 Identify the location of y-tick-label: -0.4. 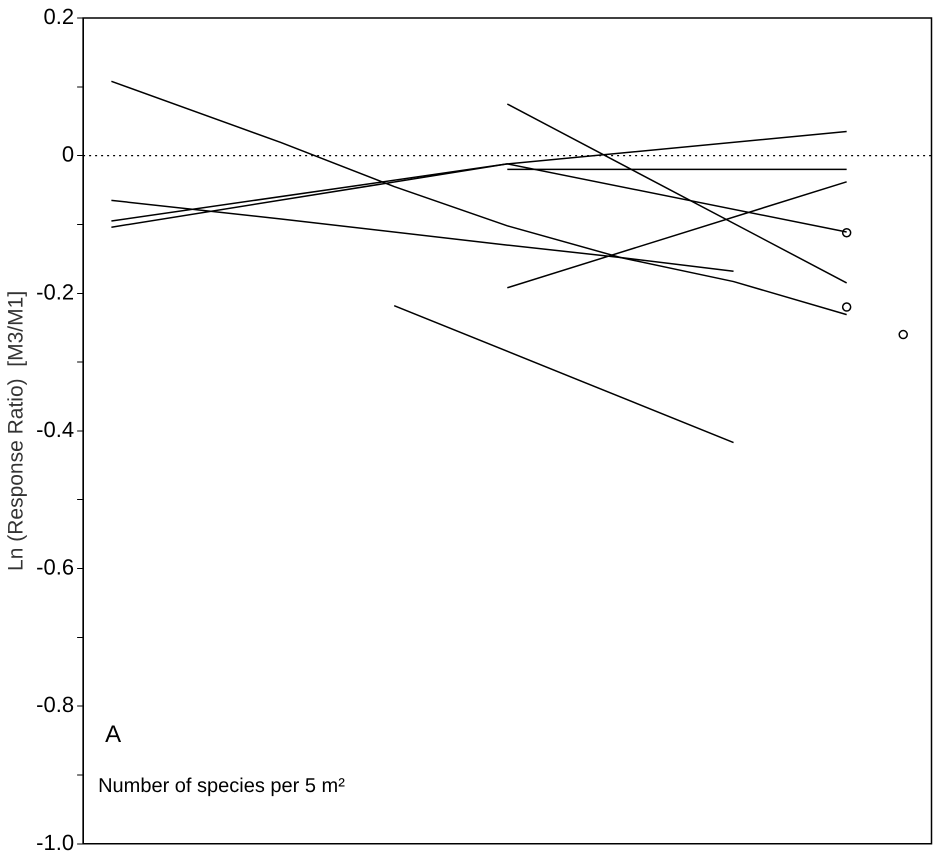
(55, 429).